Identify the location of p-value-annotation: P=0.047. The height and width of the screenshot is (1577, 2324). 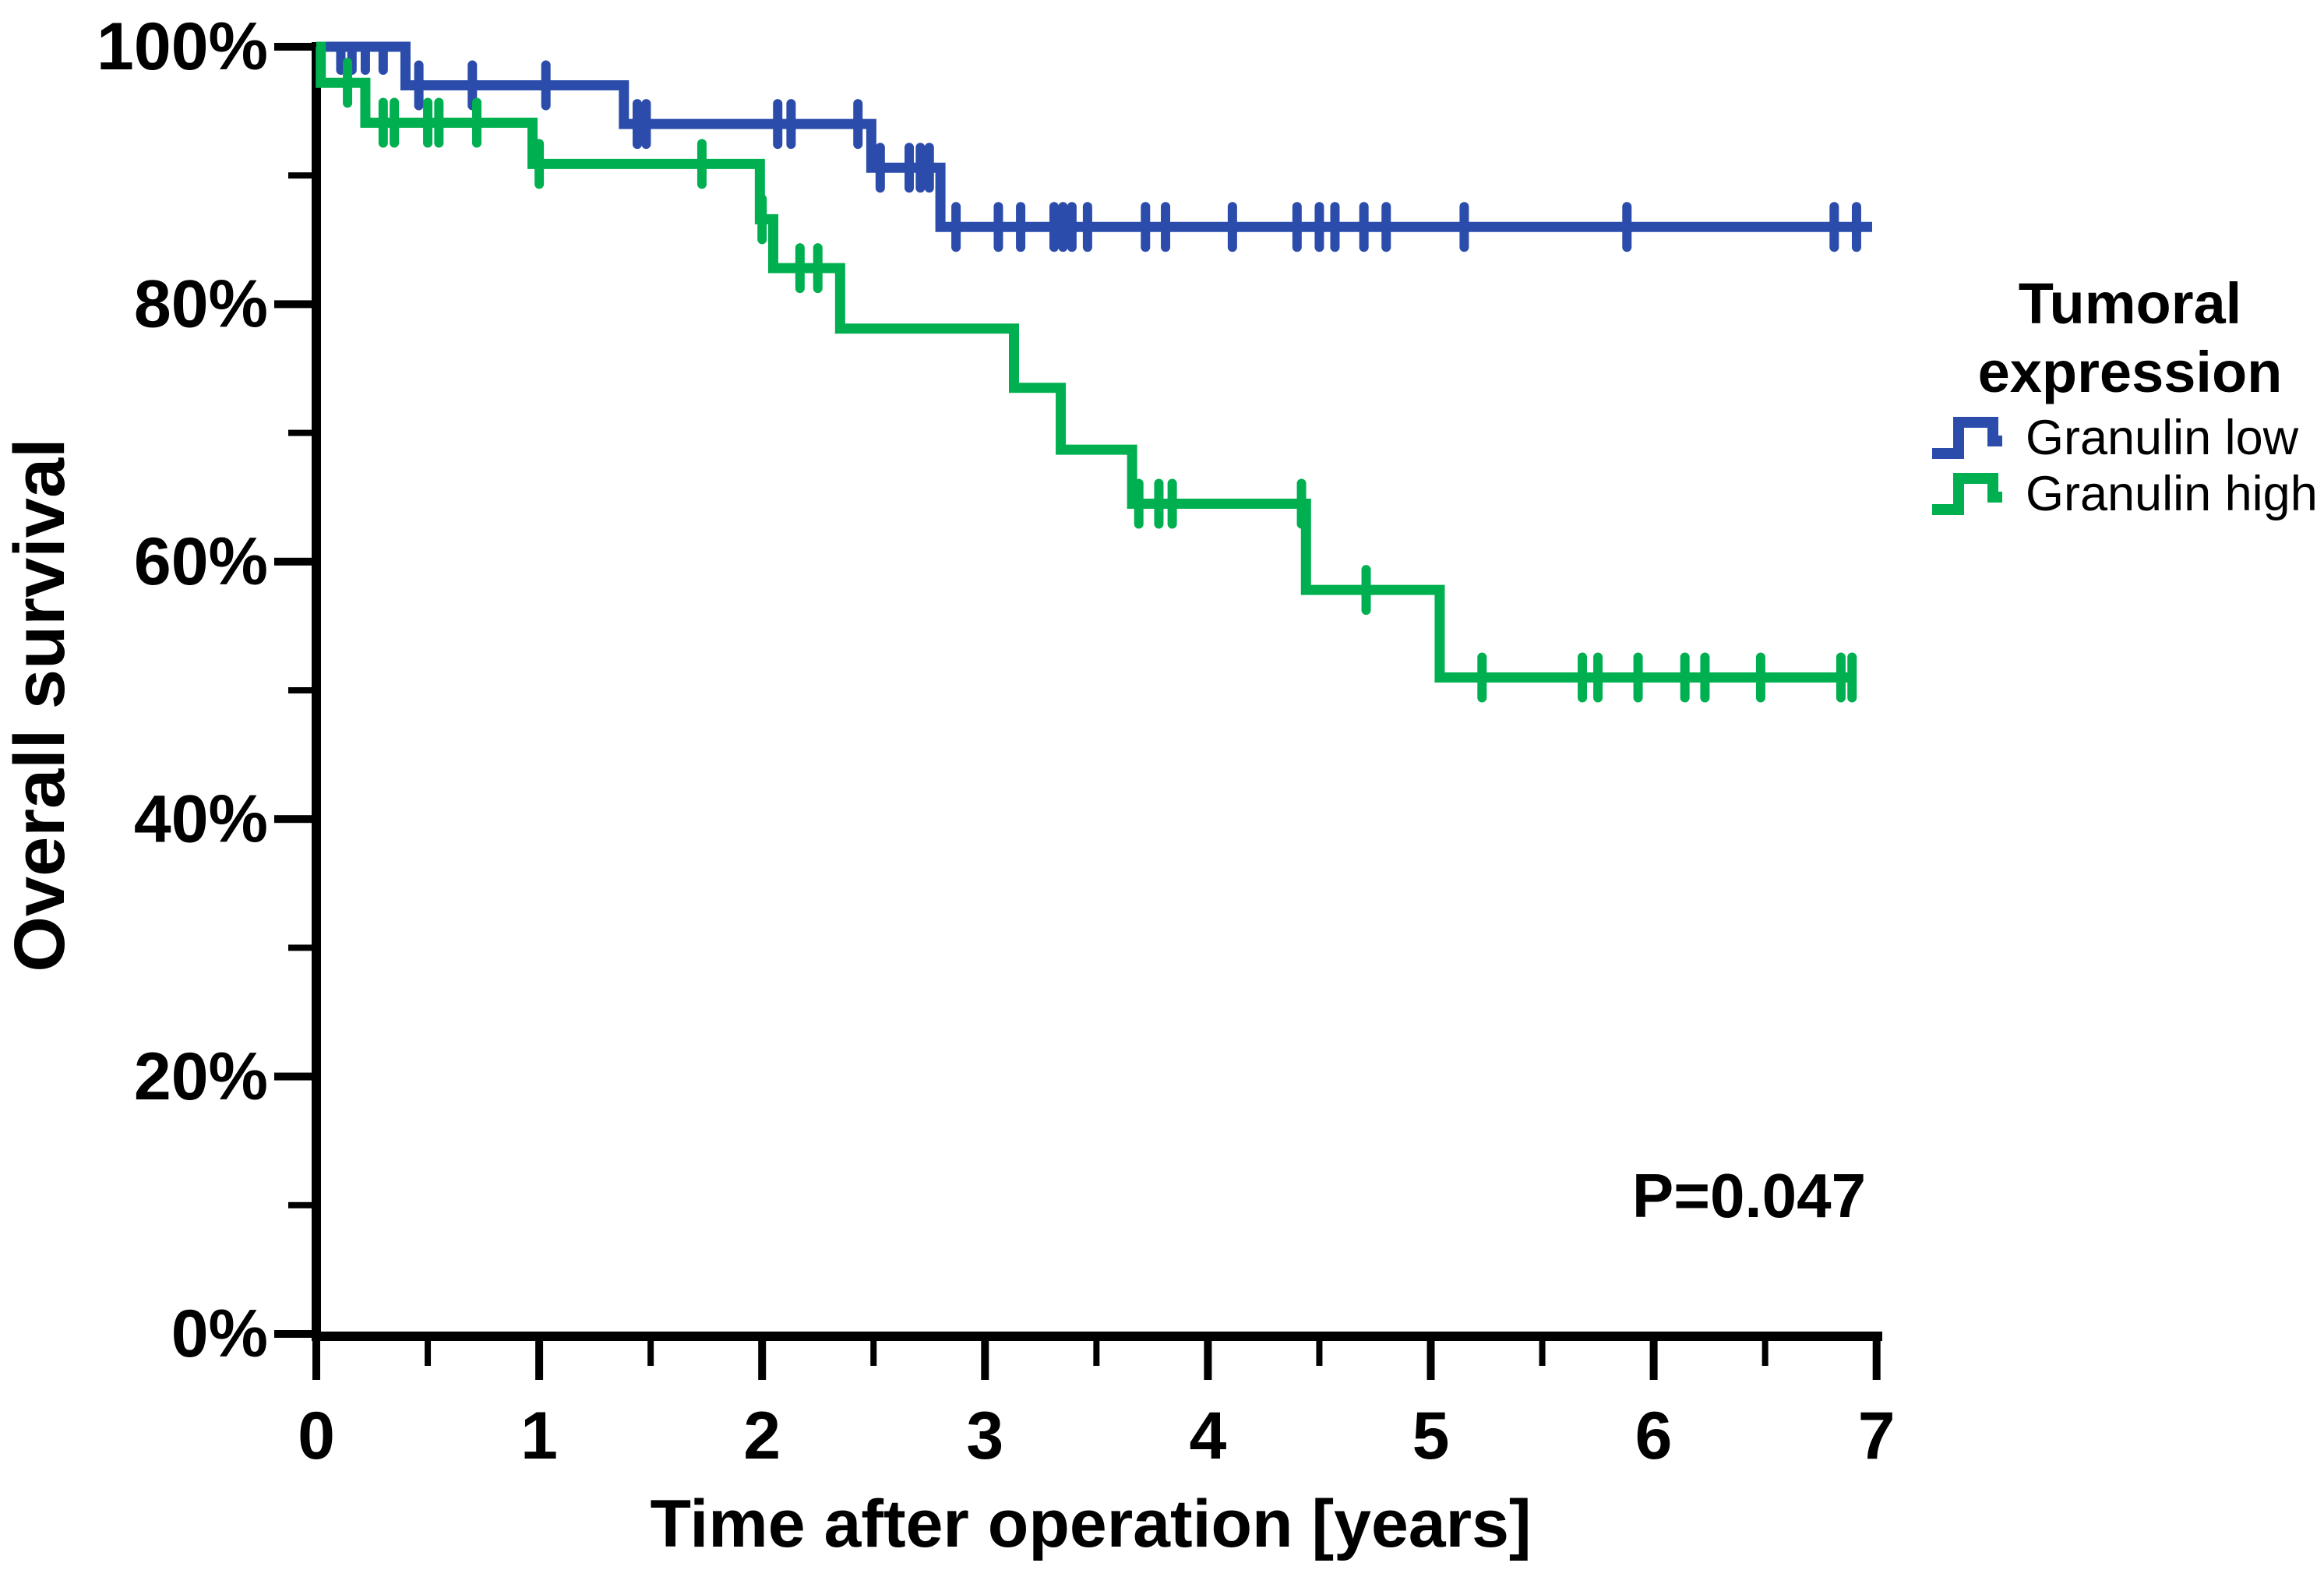
(1749, 1195).